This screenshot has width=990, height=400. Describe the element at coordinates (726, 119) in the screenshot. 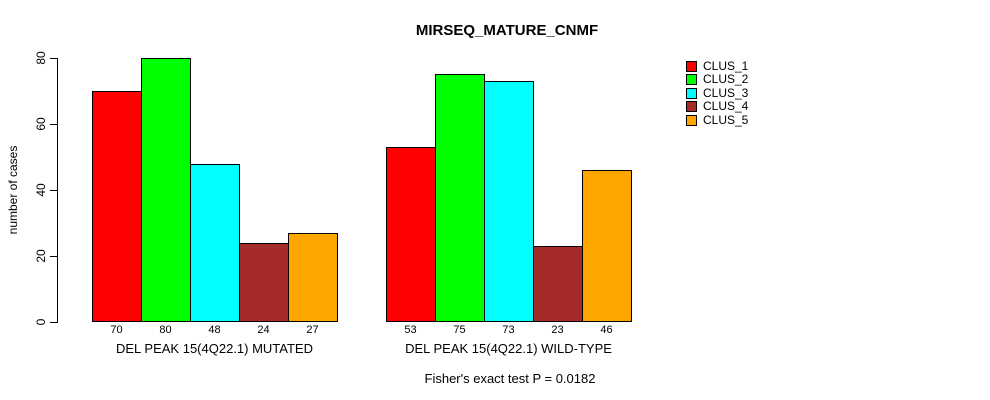

I see `legend-label: CLUS_5` at that location.